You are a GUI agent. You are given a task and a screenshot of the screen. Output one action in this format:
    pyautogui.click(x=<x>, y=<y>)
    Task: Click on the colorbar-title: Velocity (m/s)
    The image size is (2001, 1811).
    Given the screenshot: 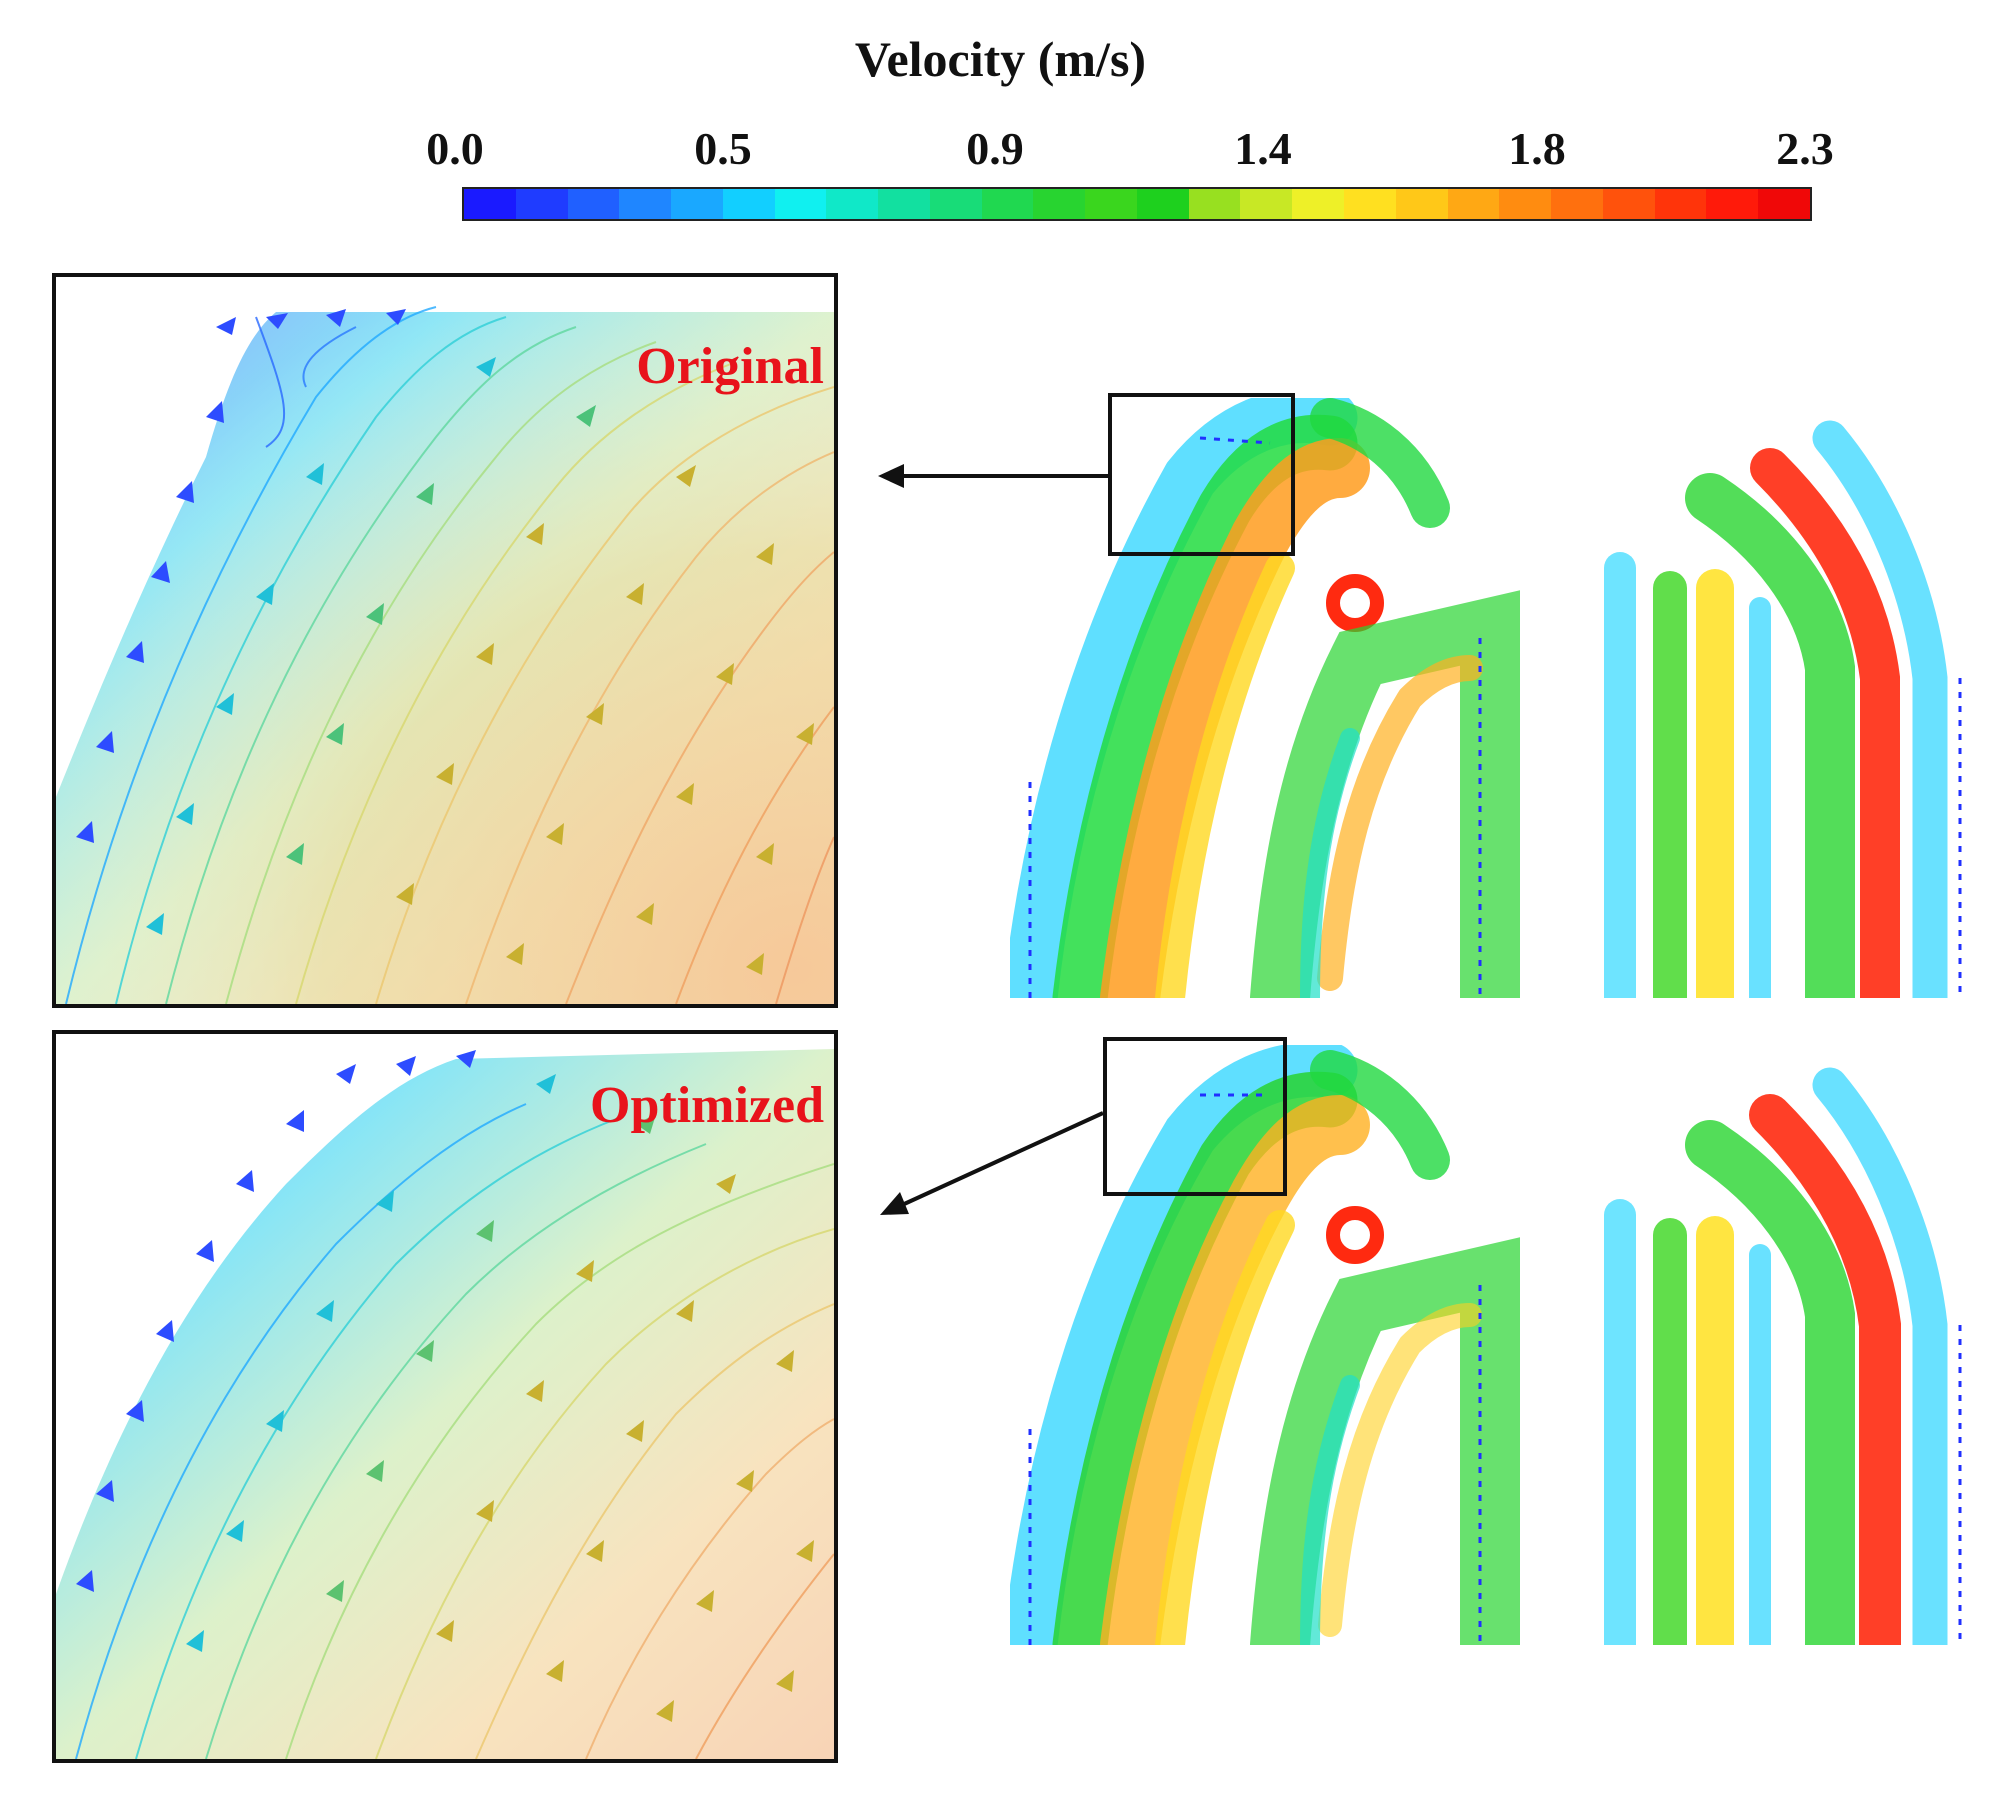 What is the action you would take?
    pyautogui.click(x=1000, y=59)
    